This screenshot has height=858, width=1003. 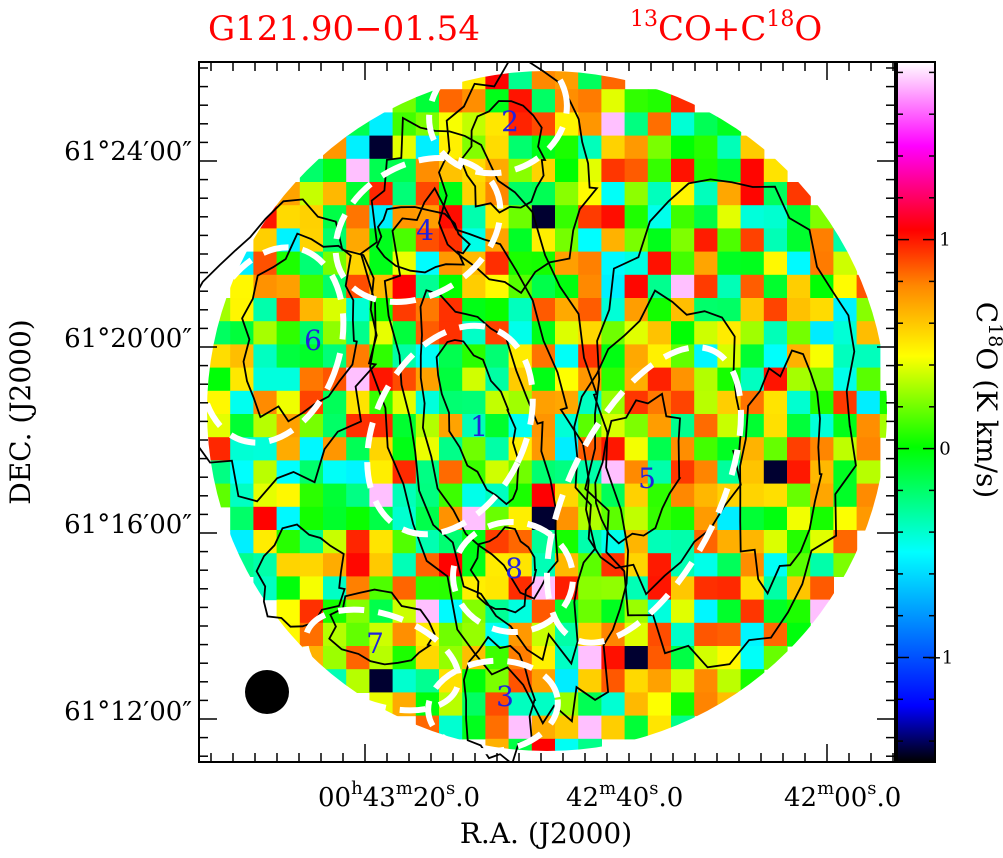 What do you see at coordinates (429, 798) in the screenshot?
I see `ra-seconds: 20` at bounding box center [429, 798].